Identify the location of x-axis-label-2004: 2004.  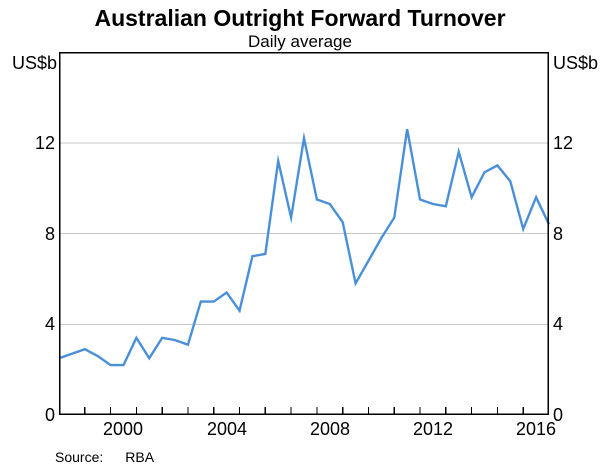
(227, 429).